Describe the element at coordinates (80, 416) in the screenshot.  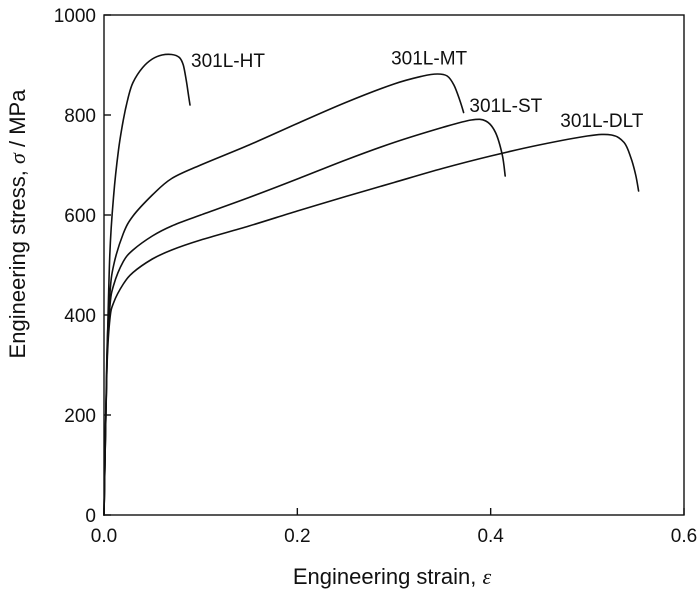
I see `y-tick-label: 200` at that location.